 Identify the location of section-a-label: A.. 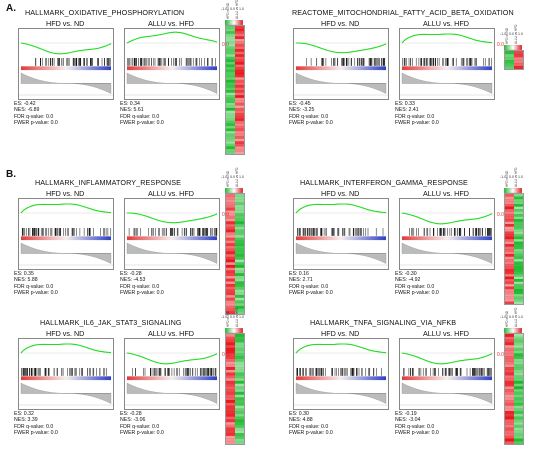
(11, 8).